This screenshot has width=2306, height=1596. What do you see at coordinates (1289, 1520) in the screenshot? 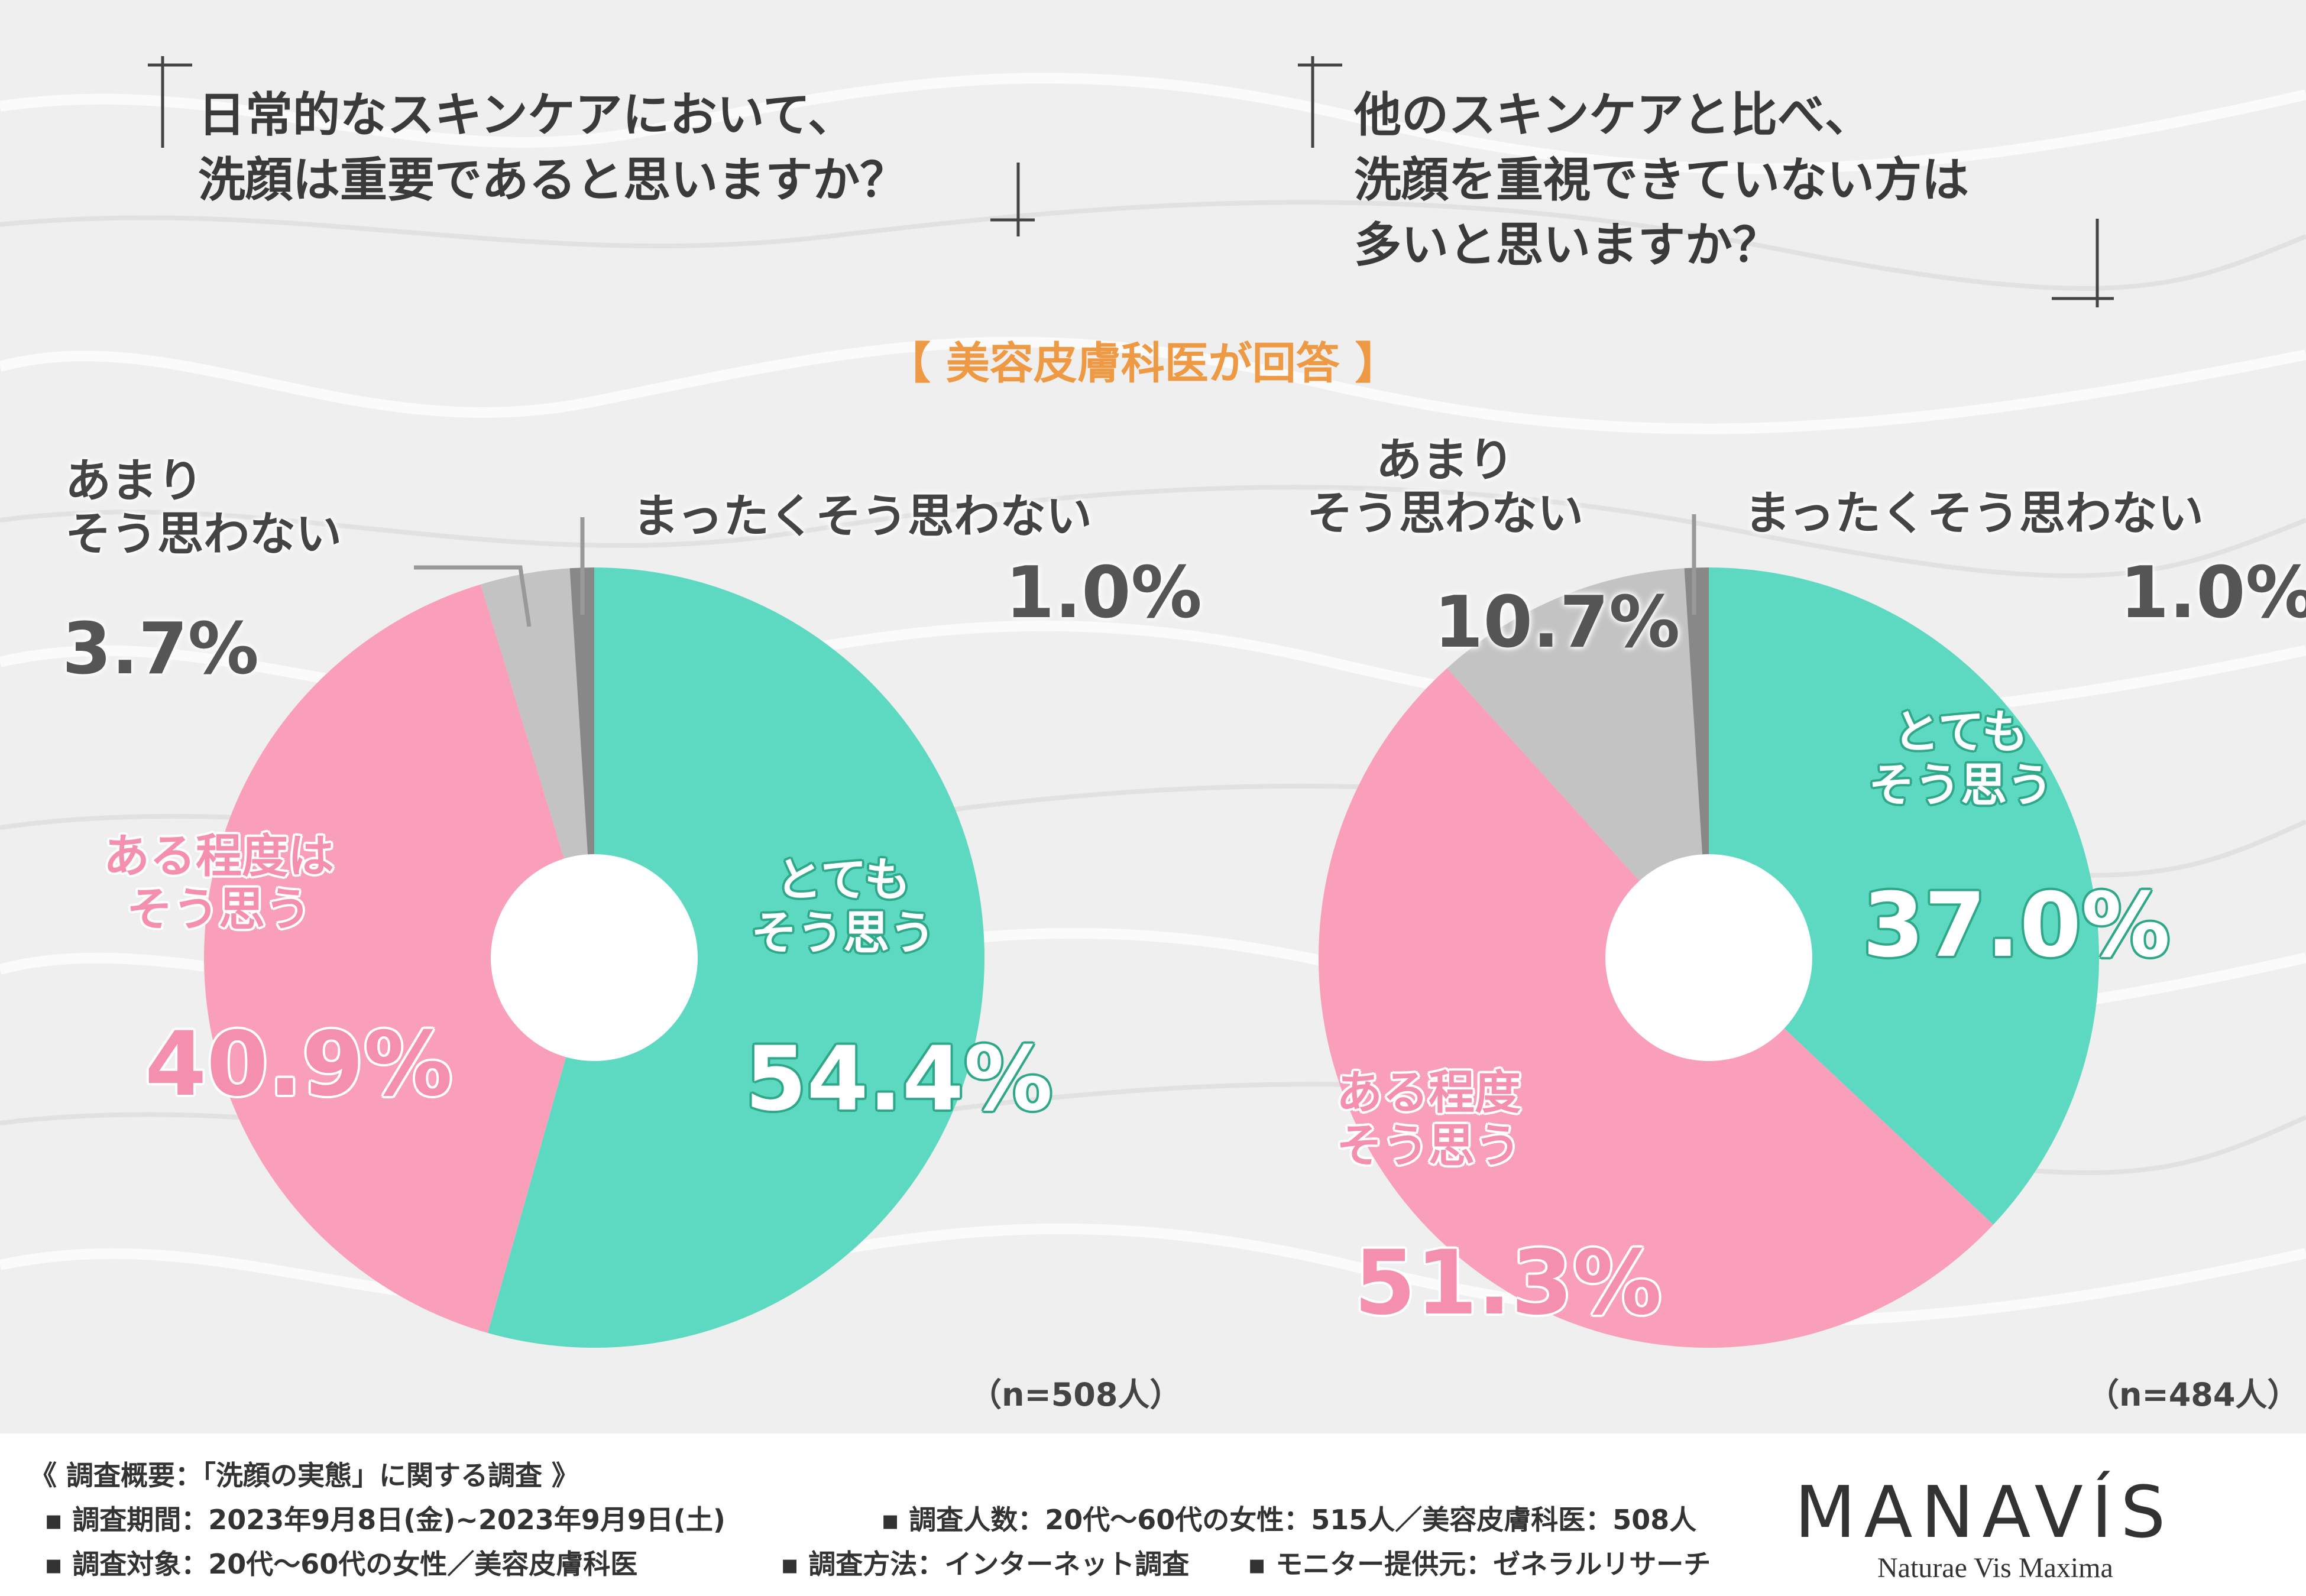
I see `footer-count: ▪ 調査人数：20代〜60代の女性：515人／美容皮膚科医：508人` at bounding box center [1289, 1520].